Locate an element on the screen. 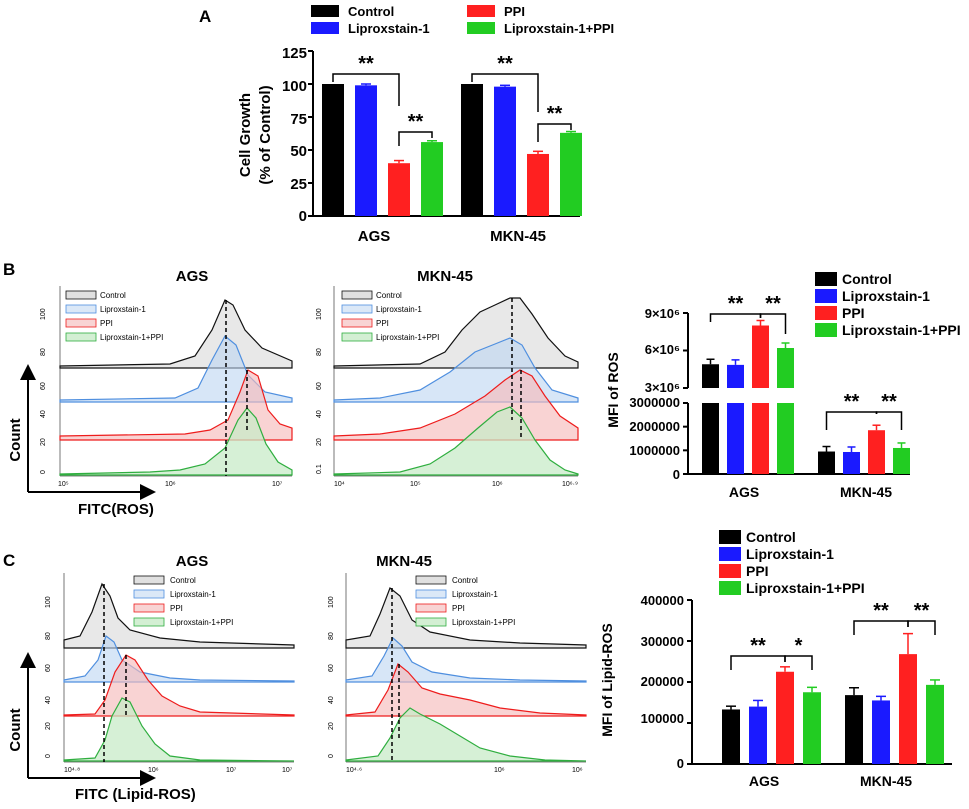  b-hist-mkn-legend-label-1: Liproxstain-1 is located at coordinates (399, 309).